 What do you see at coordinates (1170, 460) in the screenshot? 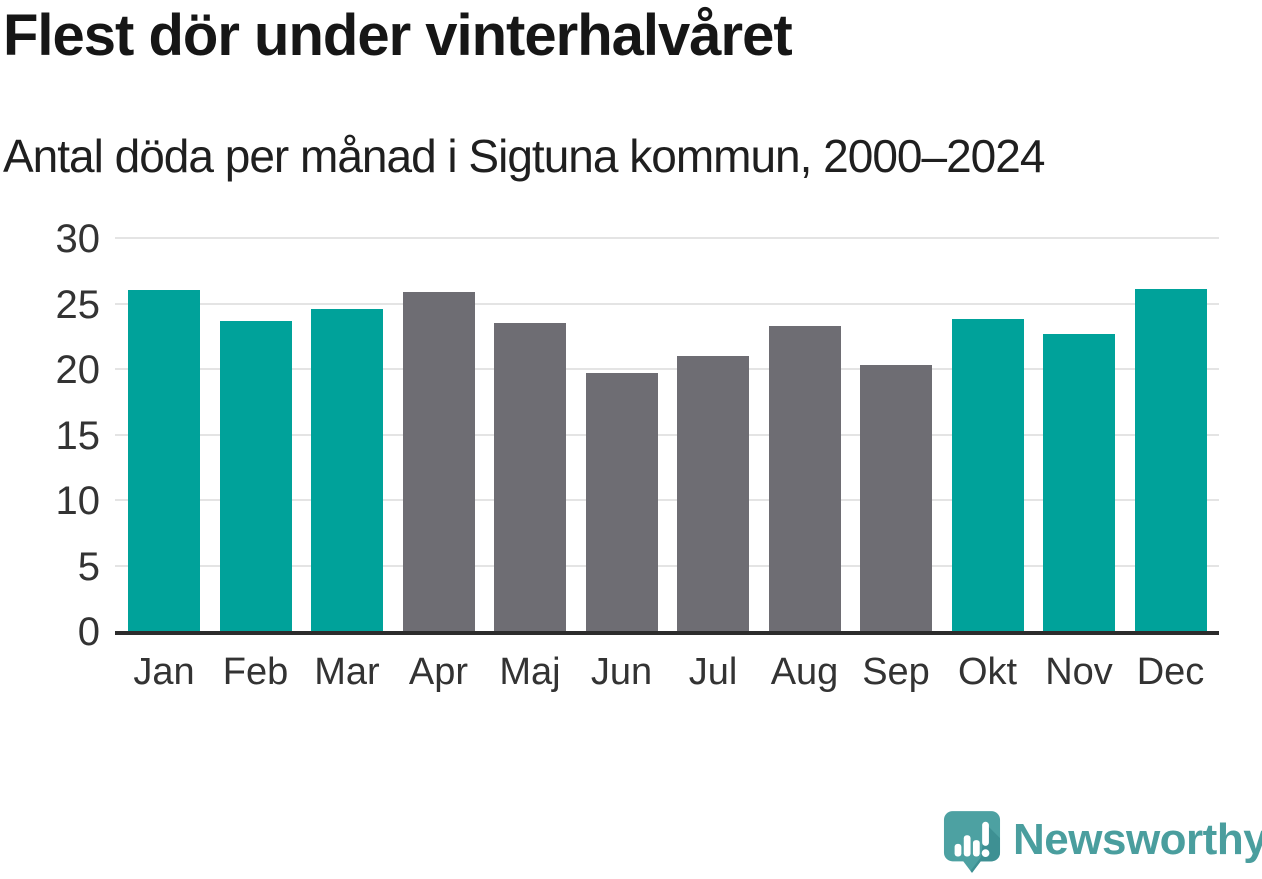
I see `bar-dec` at bounding box center [1170, 460].